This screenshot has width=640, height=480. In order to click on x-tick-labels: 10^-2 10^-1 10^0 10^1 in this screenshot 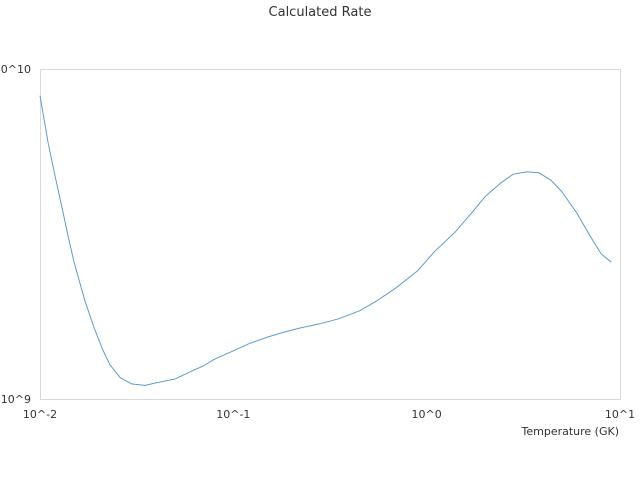, I will do `click(329, 414)`.